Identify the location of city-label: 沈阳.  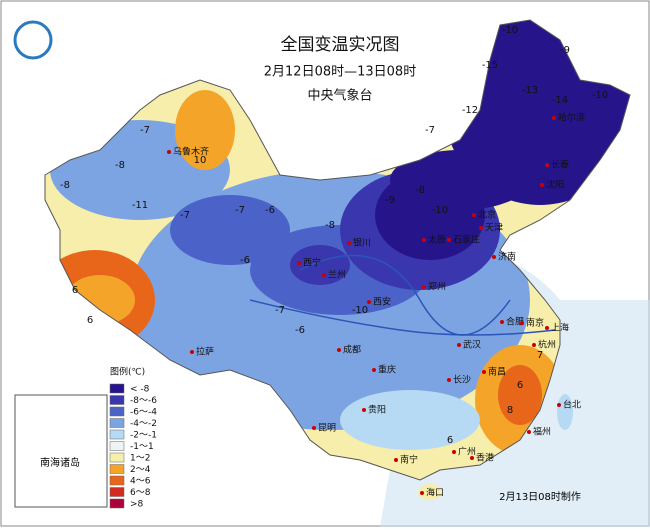
(555, 185).